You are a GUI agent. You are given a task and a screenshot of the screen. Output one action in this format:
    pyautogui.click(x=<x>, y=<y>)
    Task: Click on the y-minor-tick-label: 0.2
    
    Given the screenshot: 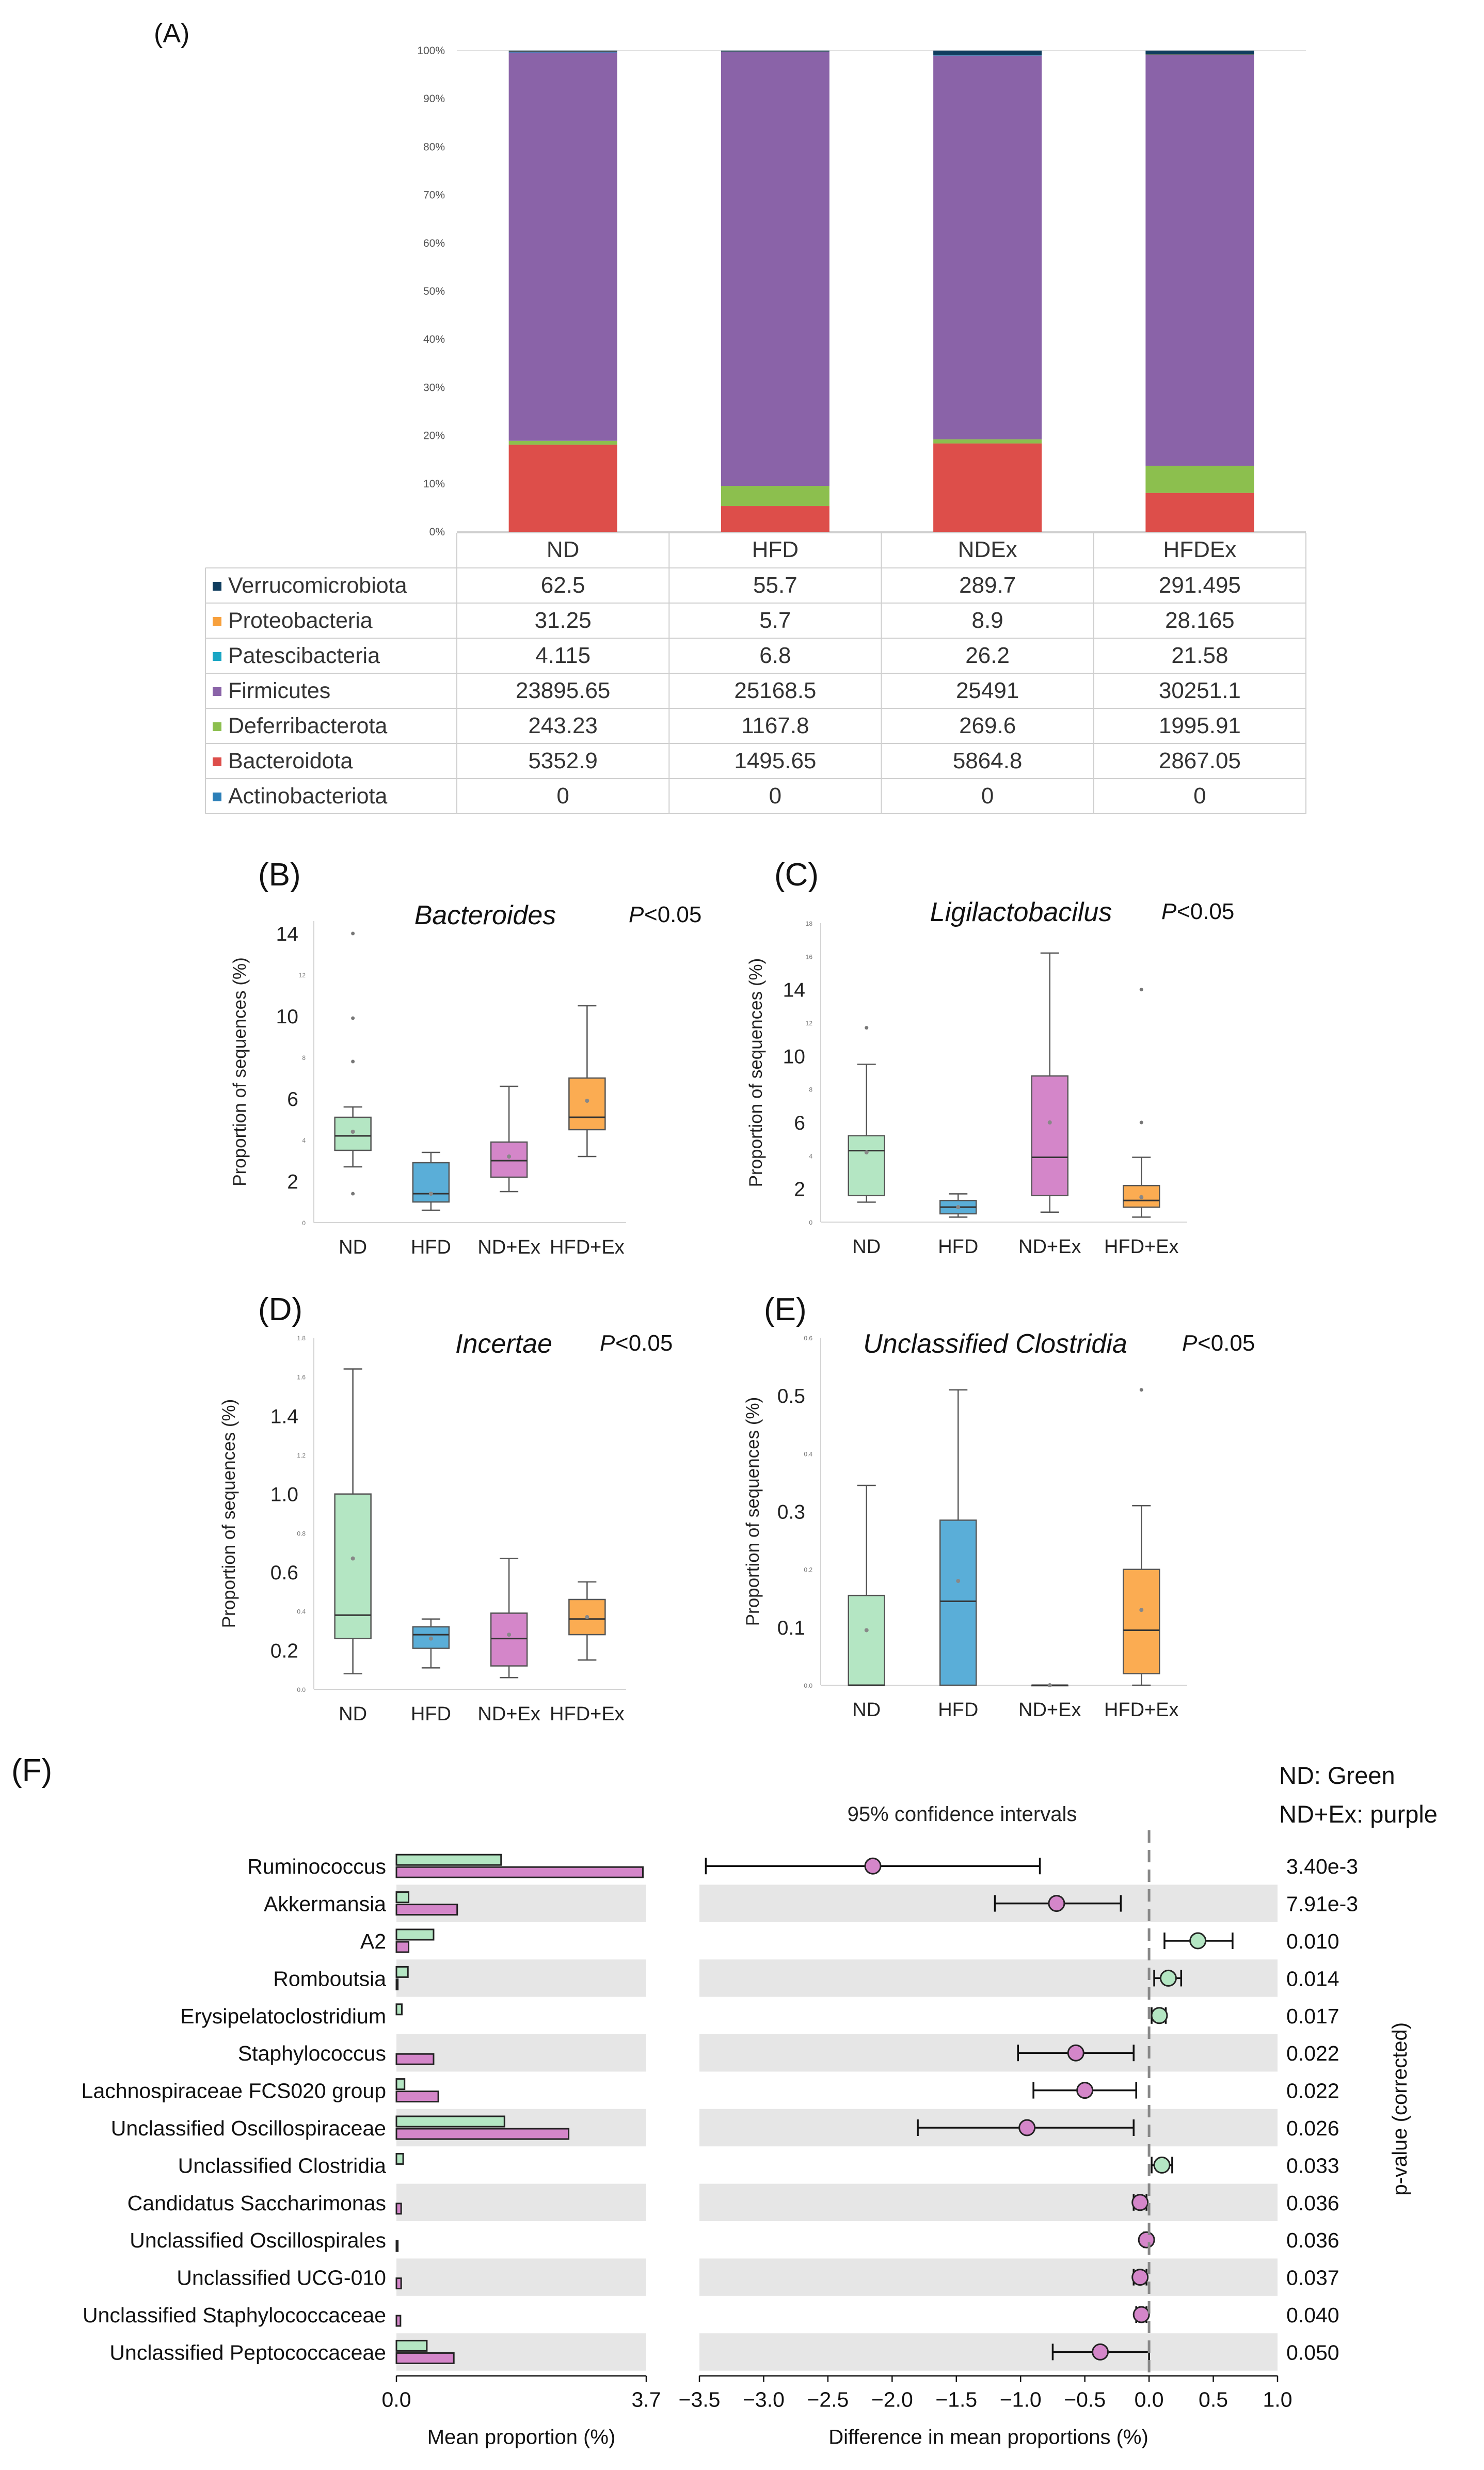 What is the action you would take?
    pyautogui.click(x=808, y=1570)
    